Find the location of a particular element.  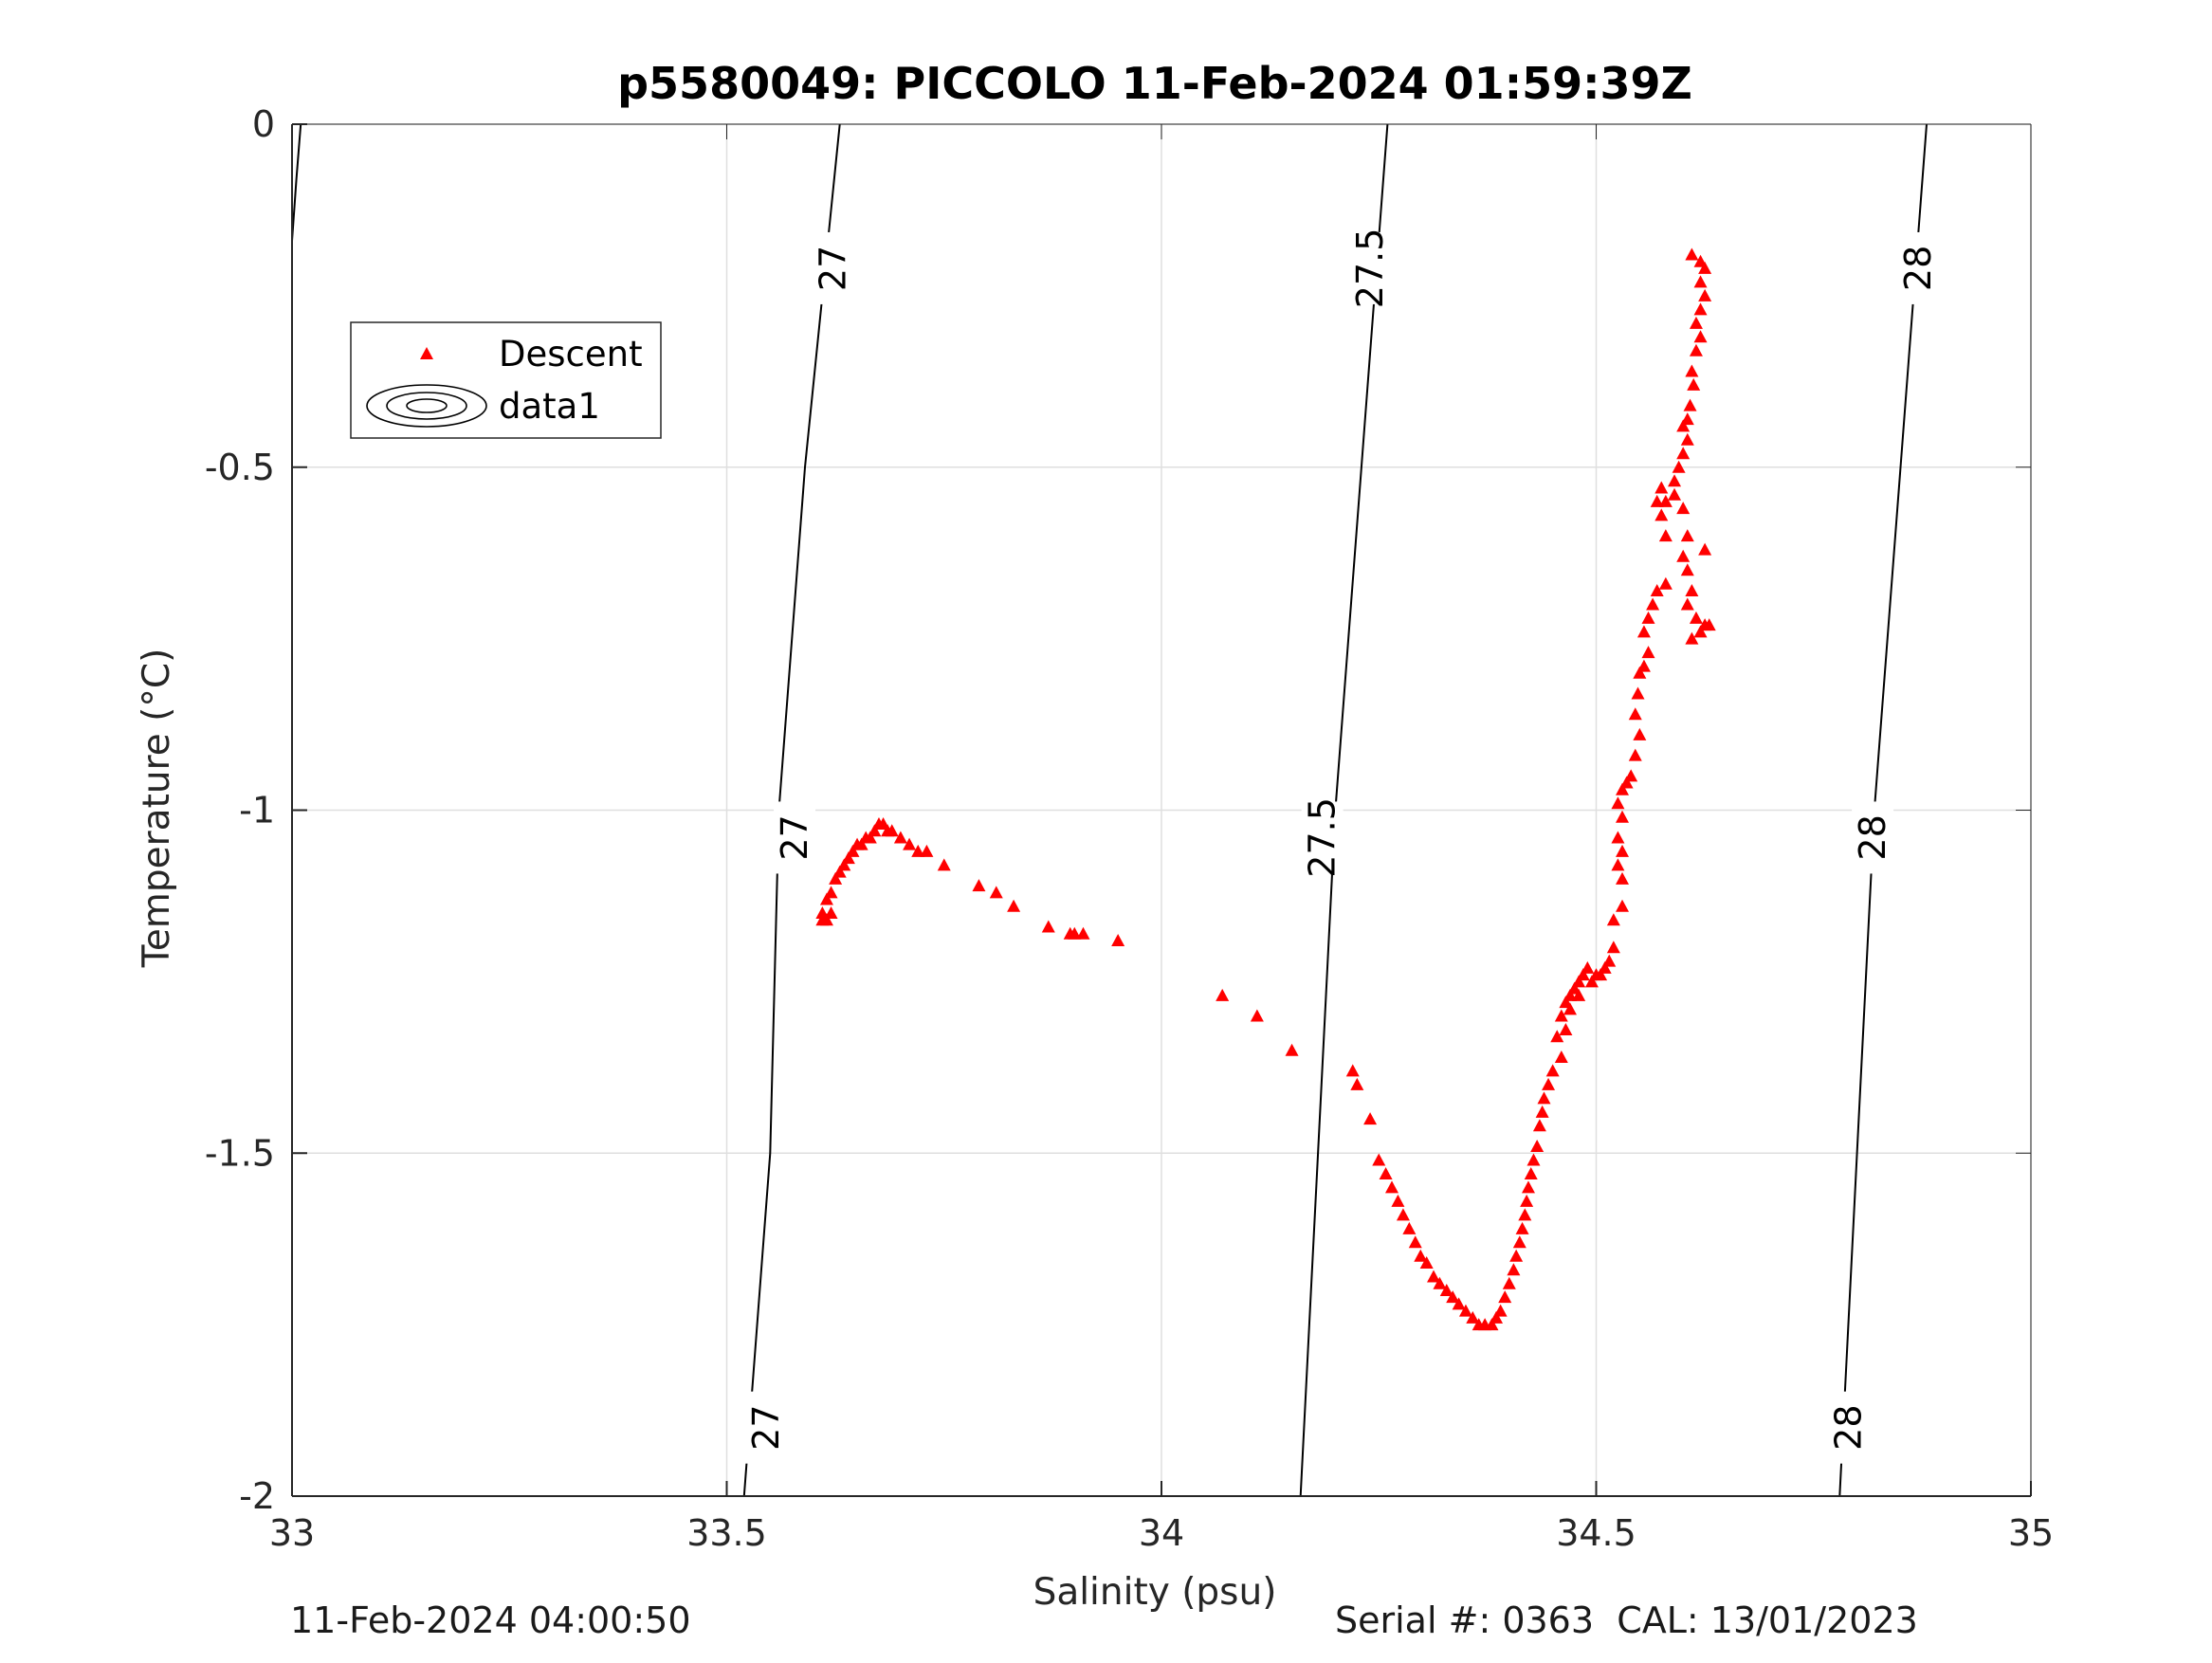

footer-serial-cal: Serial #: 0363 CAL: 13/01/2023 is located at coordinates (1626, 1620).